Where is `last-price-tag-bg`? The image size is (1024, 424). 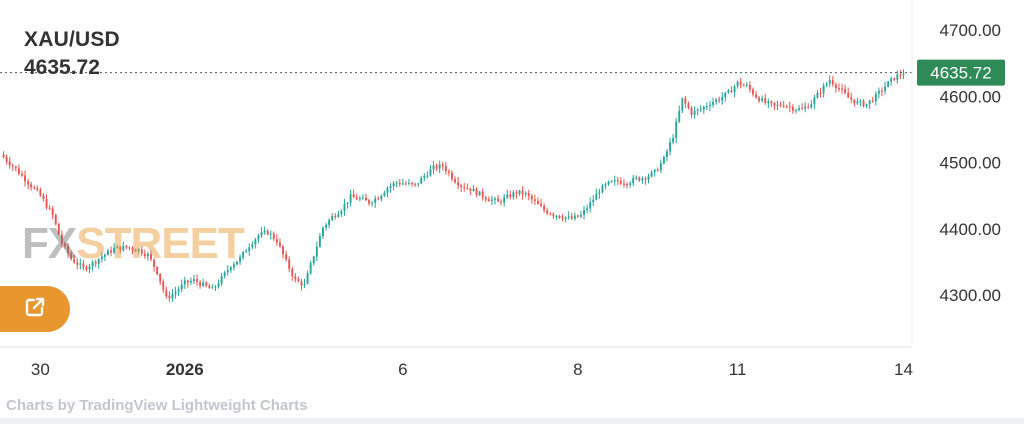 last-price-tag-bg is located at coordinates (961, 72).